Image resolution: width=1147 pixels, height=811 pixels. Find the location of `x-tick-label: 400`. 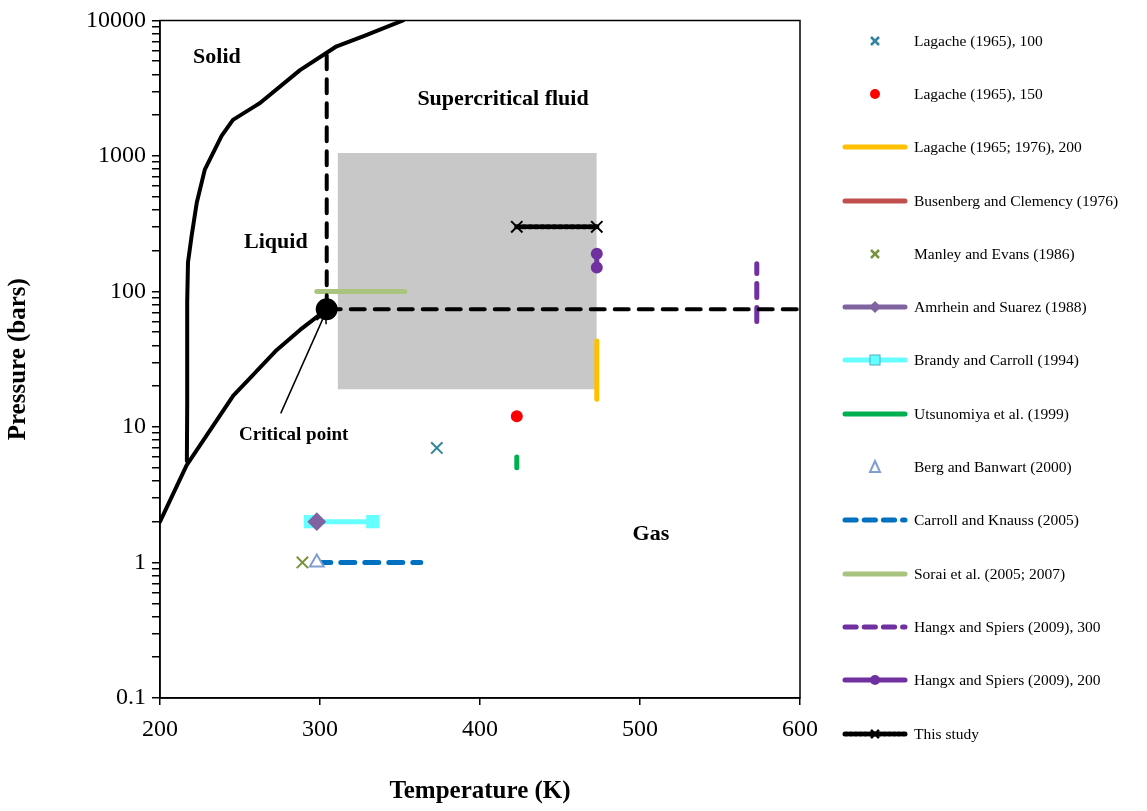

x-tick-label: 400 is located at coordinates (480, 727).